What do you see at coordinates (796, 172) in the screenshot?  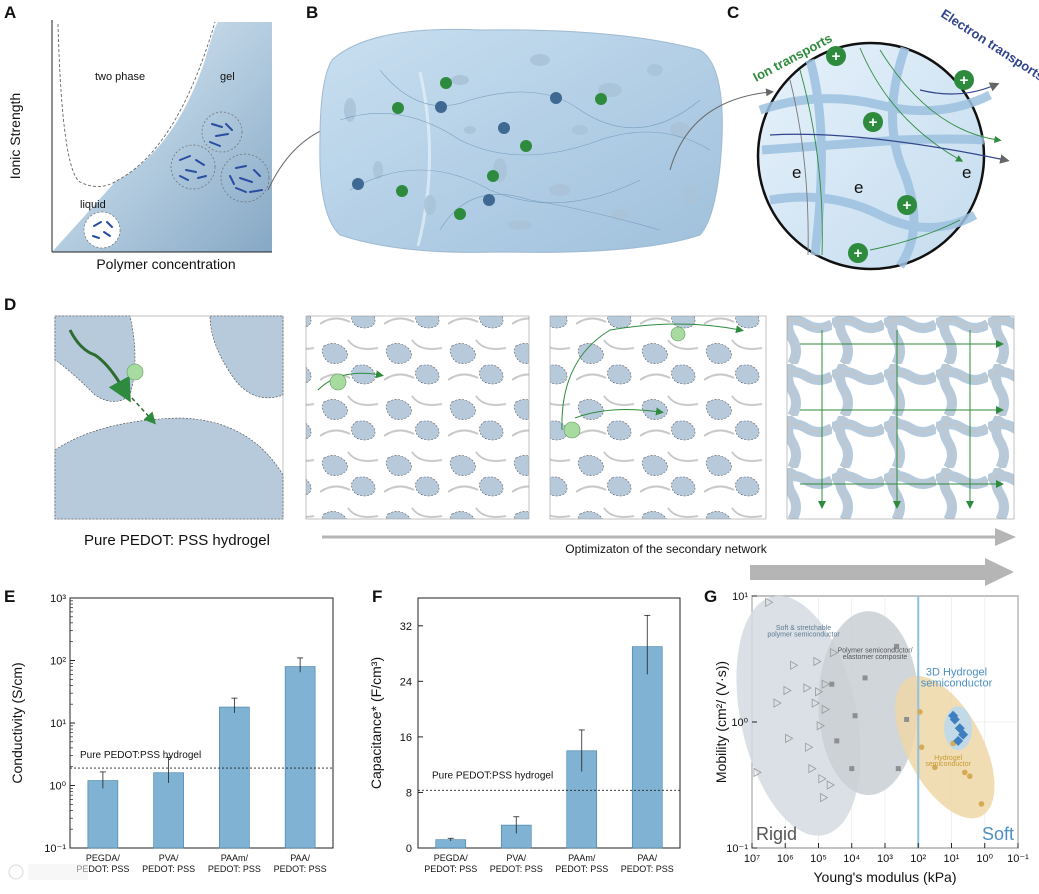 I see `electron-symbol-1: e` at bounding box center [796, 172].